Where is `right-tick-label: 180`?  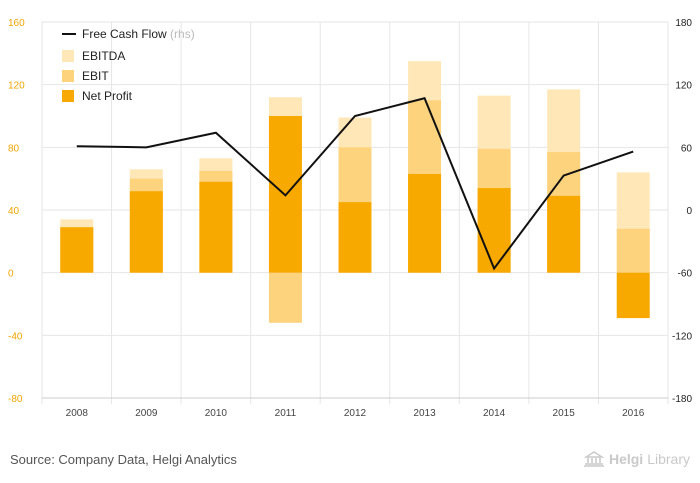 right-tick-label: 180 is located at coordinates (683, 23).